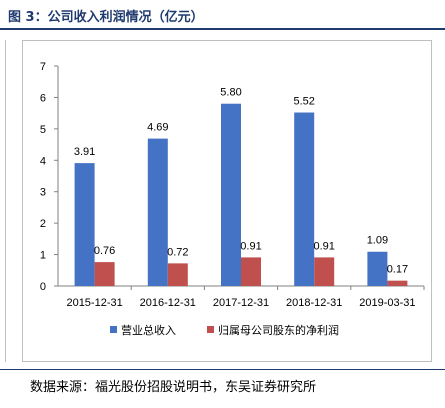 The image size is (445, 408). What do you see at coordinates (230, 93) in the screenshot?
I see `data-label: 5.80` at bounding box center [230, 93].